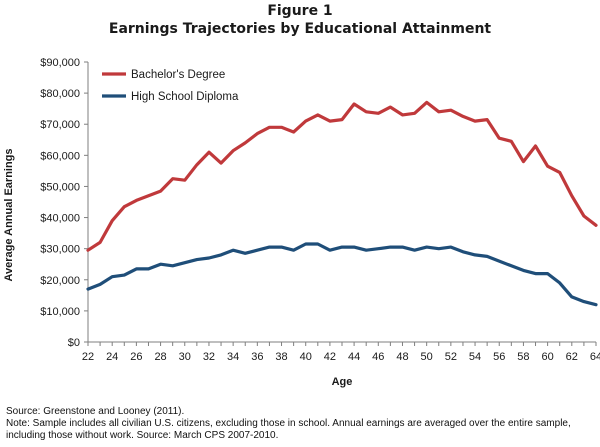 The width and height of the screenshot is (600, 447). What do you see at coordinates (60, 187) in the screenshot?
I see `y-tick-label: $50,000` at bounding box center [60, 187].